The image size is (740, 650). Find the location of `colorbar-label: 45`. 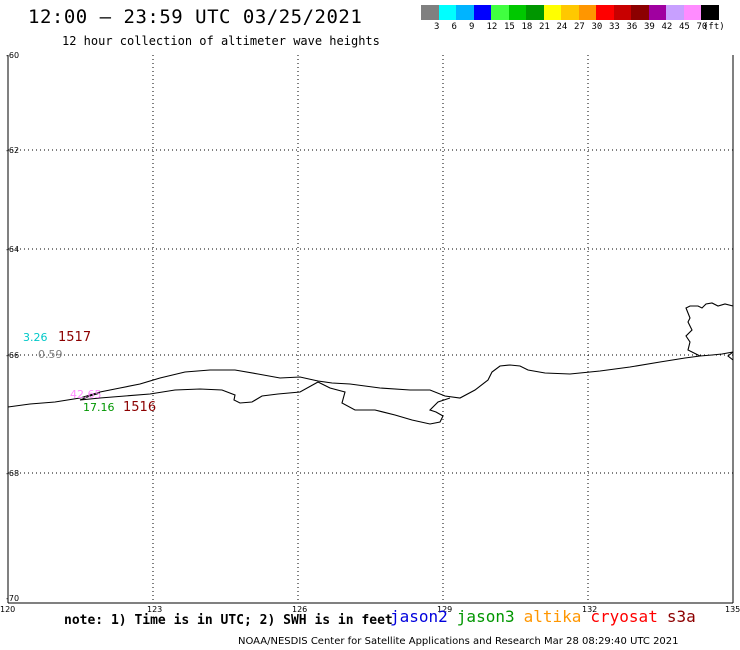

colorbar-label: 45 is located at coordinates (684, 27).